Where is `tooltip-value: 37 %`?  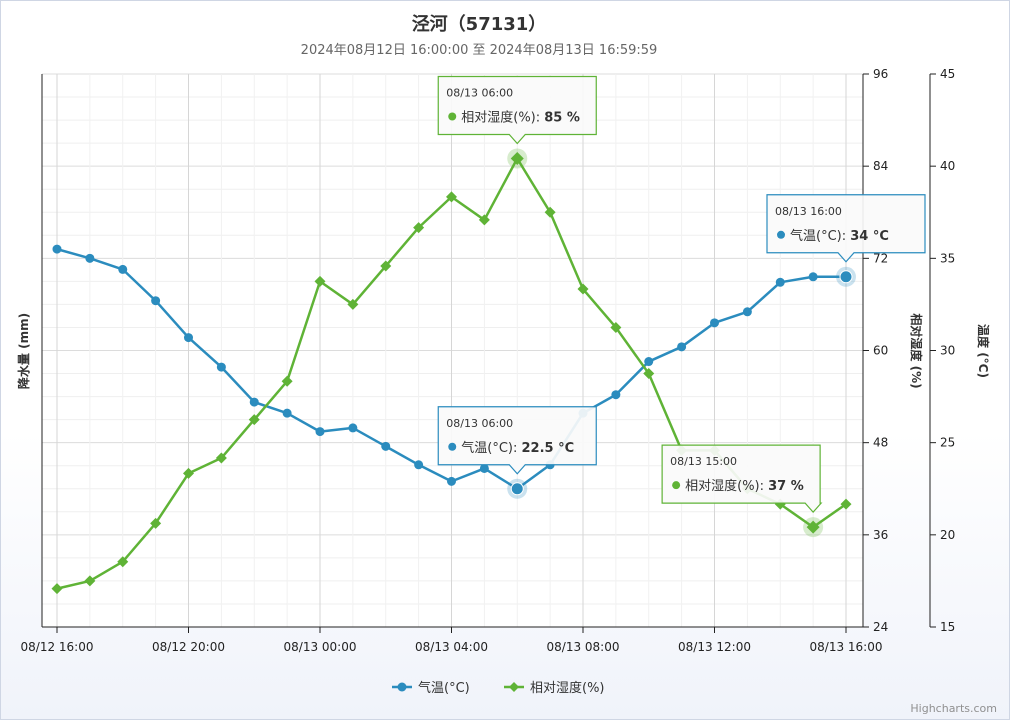 tooltip-value: 37 % is located at coordinates (786, 486).